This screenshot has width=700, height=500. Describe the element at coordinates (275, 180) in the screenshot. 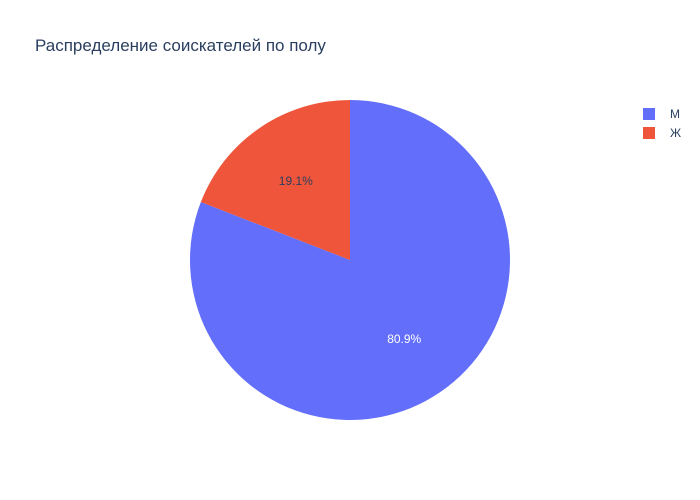

I see `pie-slice-Ж` at that location.